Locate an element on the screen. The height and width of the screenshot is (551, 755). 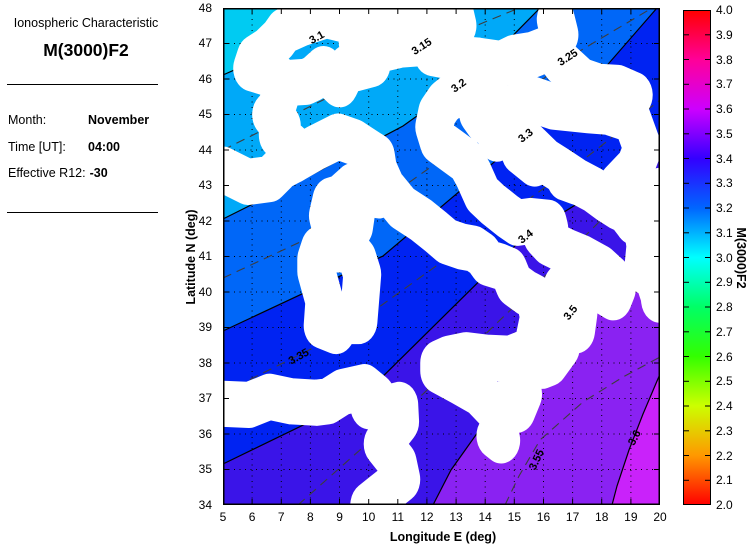
y-tick-label: 43 is located at coordinates (205, 185).